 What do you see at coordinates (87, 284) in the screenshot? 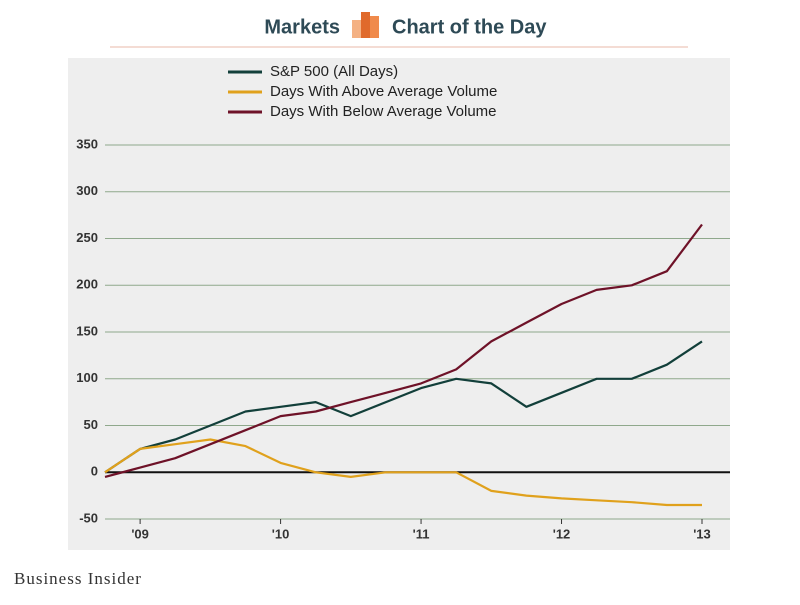
I see `y-tick-label: 200` at bounding box center [87, 284].